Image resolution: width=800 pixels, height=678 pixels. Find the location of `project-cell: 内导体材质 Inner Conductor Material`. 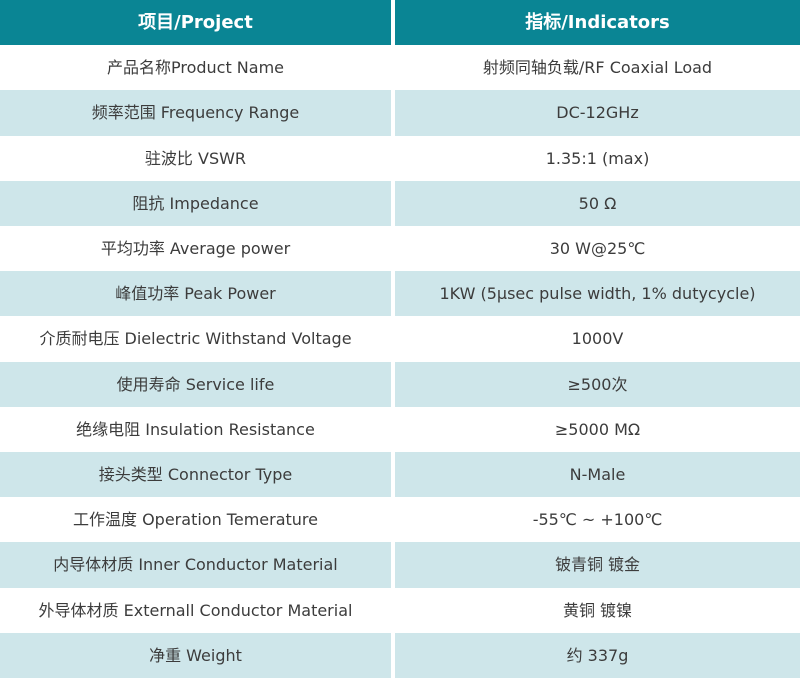

project-cell: 内导体材质 Inner Conductor Material is located at coordinates (197, 565).